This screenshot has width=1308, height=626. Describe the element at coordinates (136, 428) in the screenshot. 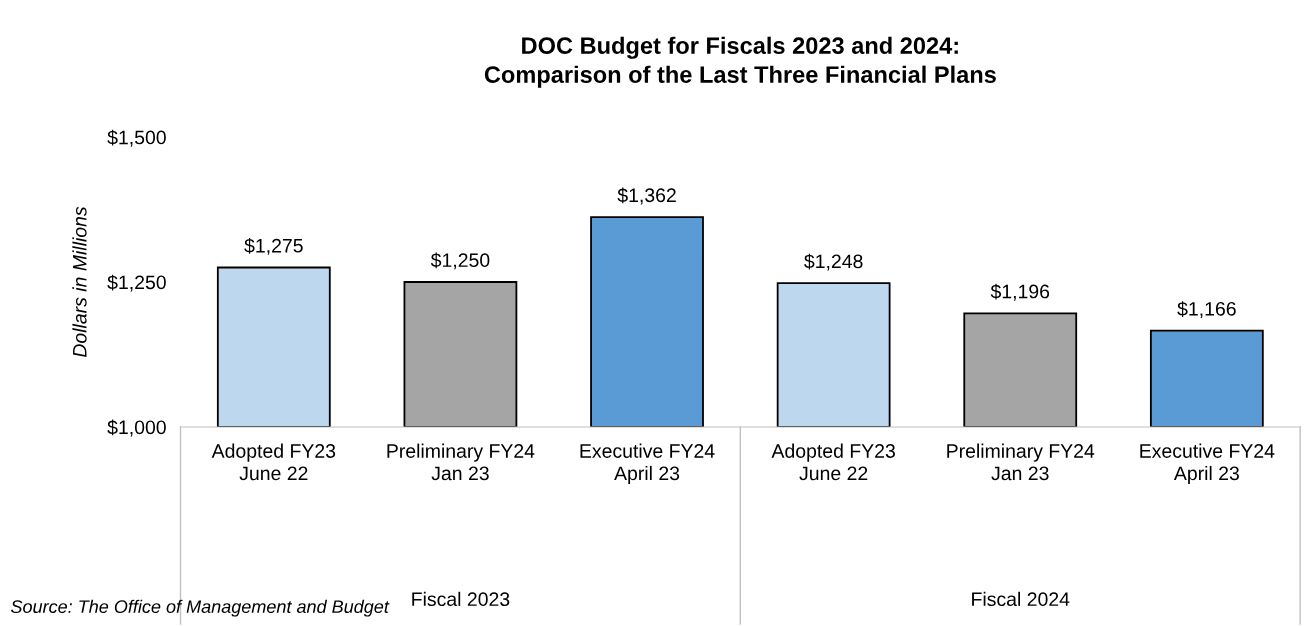

I see `y-tick-label: $1,000` at that location.